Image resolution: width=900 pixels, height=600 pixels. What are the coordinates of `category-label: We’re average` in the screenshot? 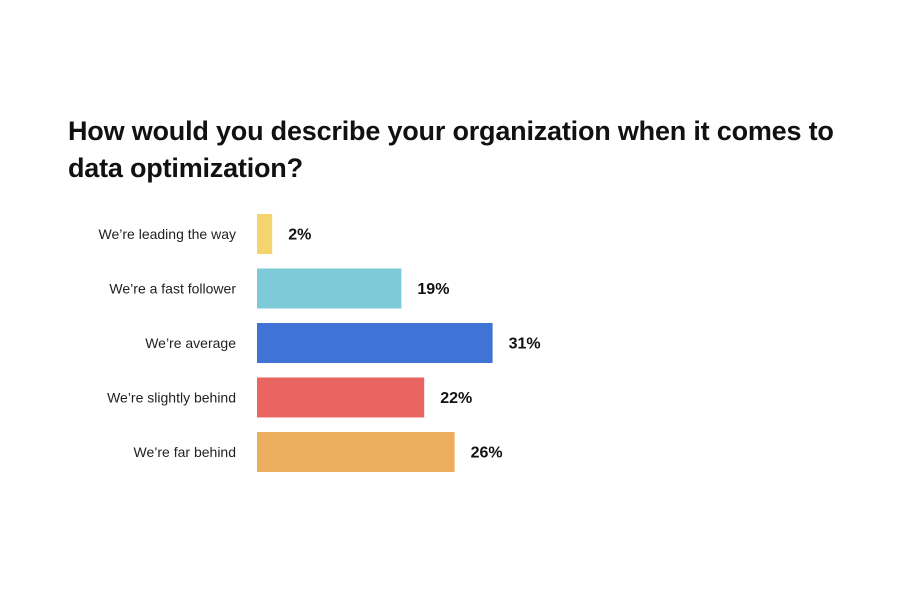 It's located at (190, 343).